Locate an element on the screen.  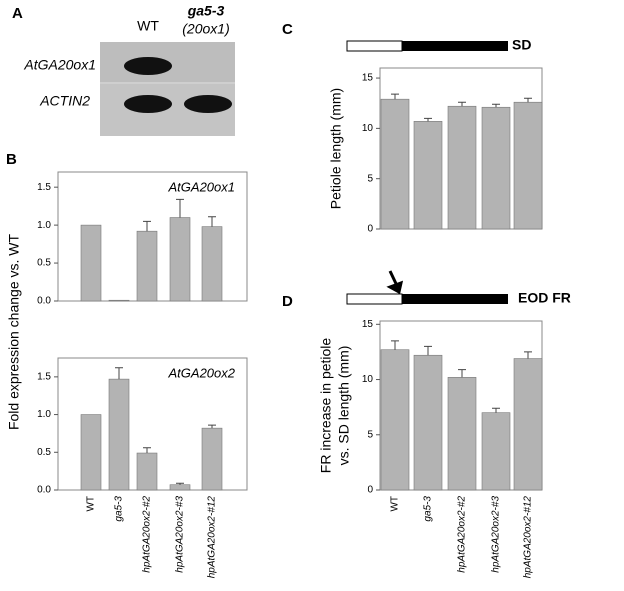
panel-label: C is located at coordinates (287, 29).